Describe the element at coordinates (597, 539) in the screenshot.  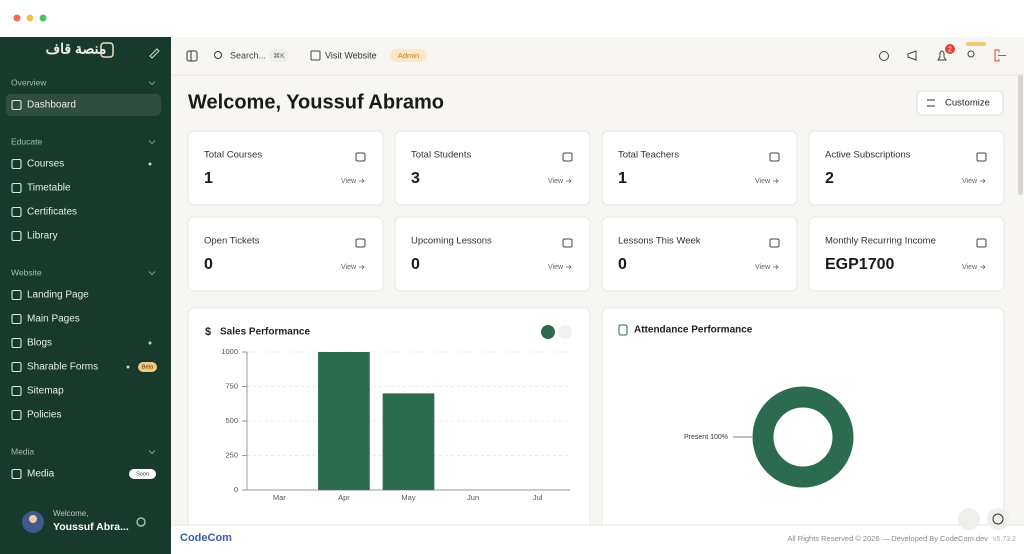
I see `footer` at that location.